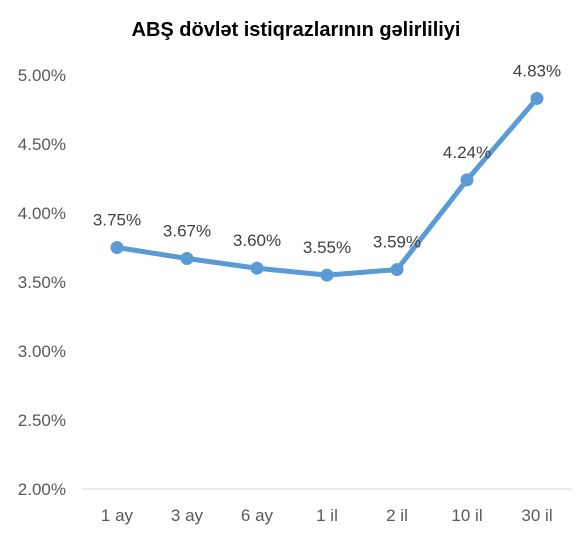 The image size is (580, 535). Describe the element at coordinates (117, 515) in the screenshot. I see `x-tick-label: 1 ay` at that location.